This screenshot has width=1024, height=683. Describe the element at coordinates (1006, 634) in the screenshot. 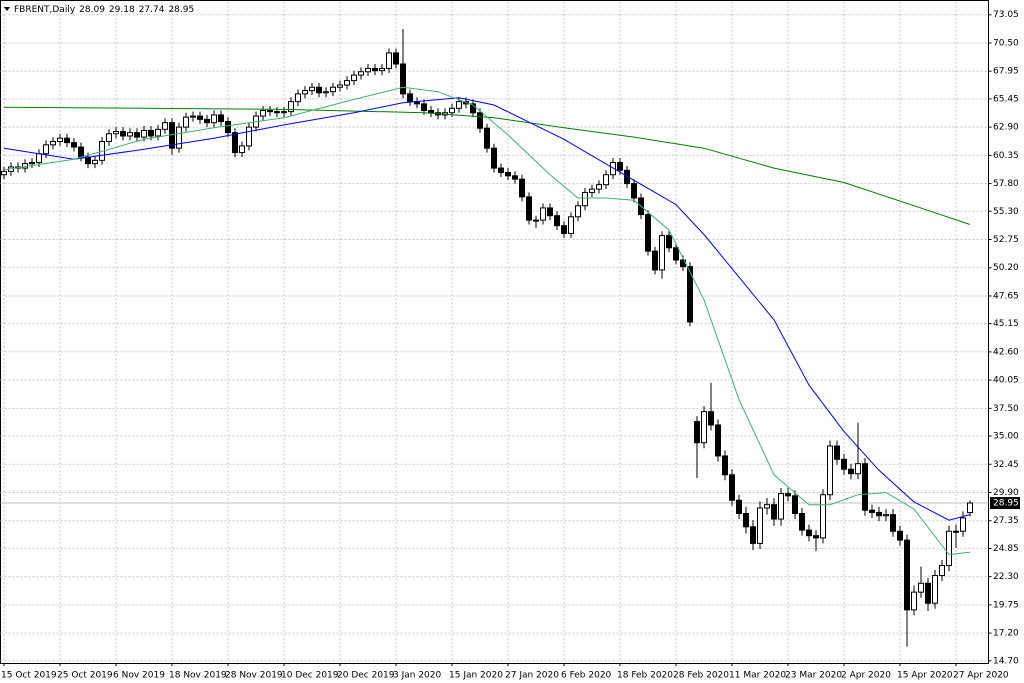

I see `y-tick-label: 17.20` at that location.